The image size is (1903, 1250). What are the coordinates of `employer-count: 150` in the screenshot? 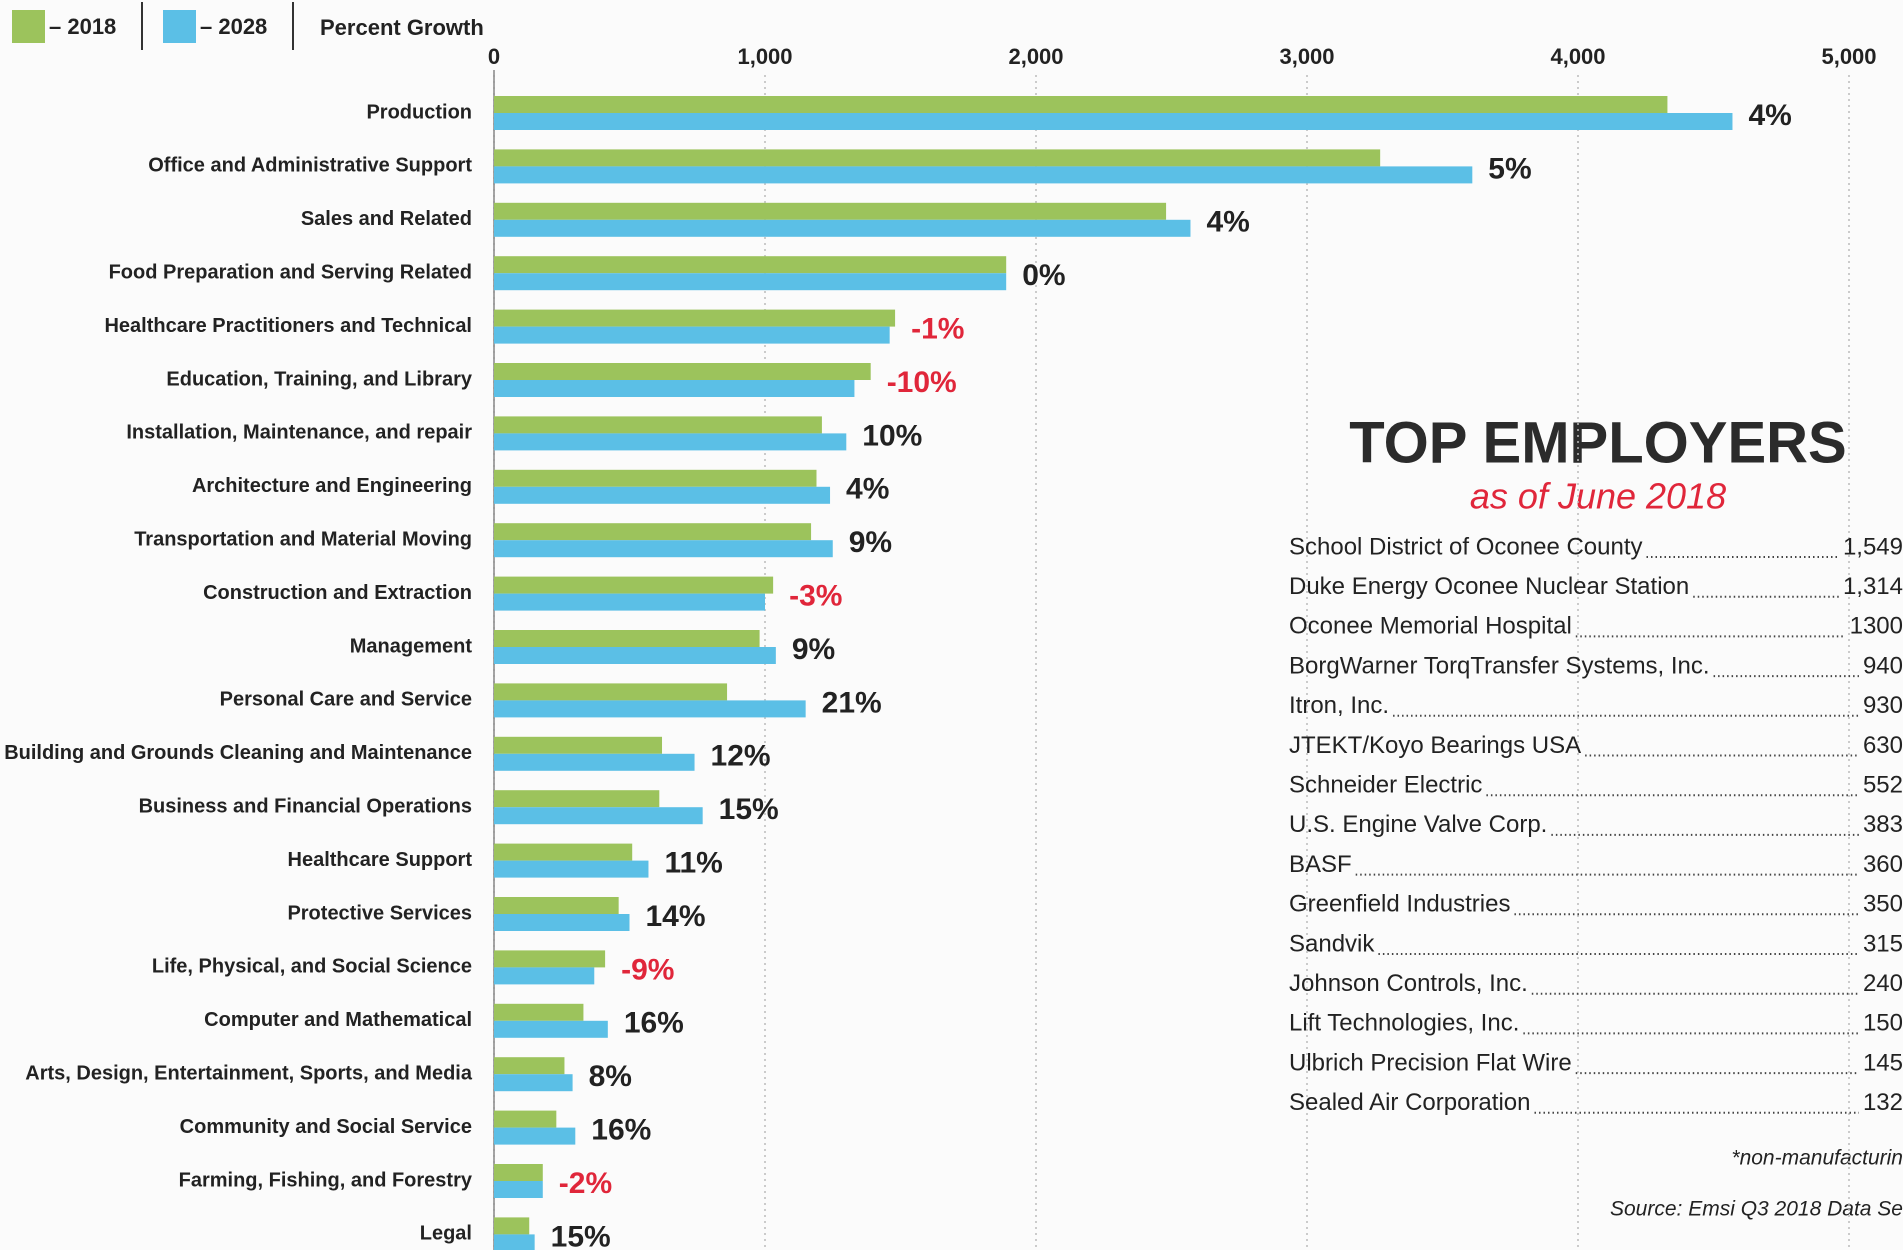 It's located at (1883, 1023).